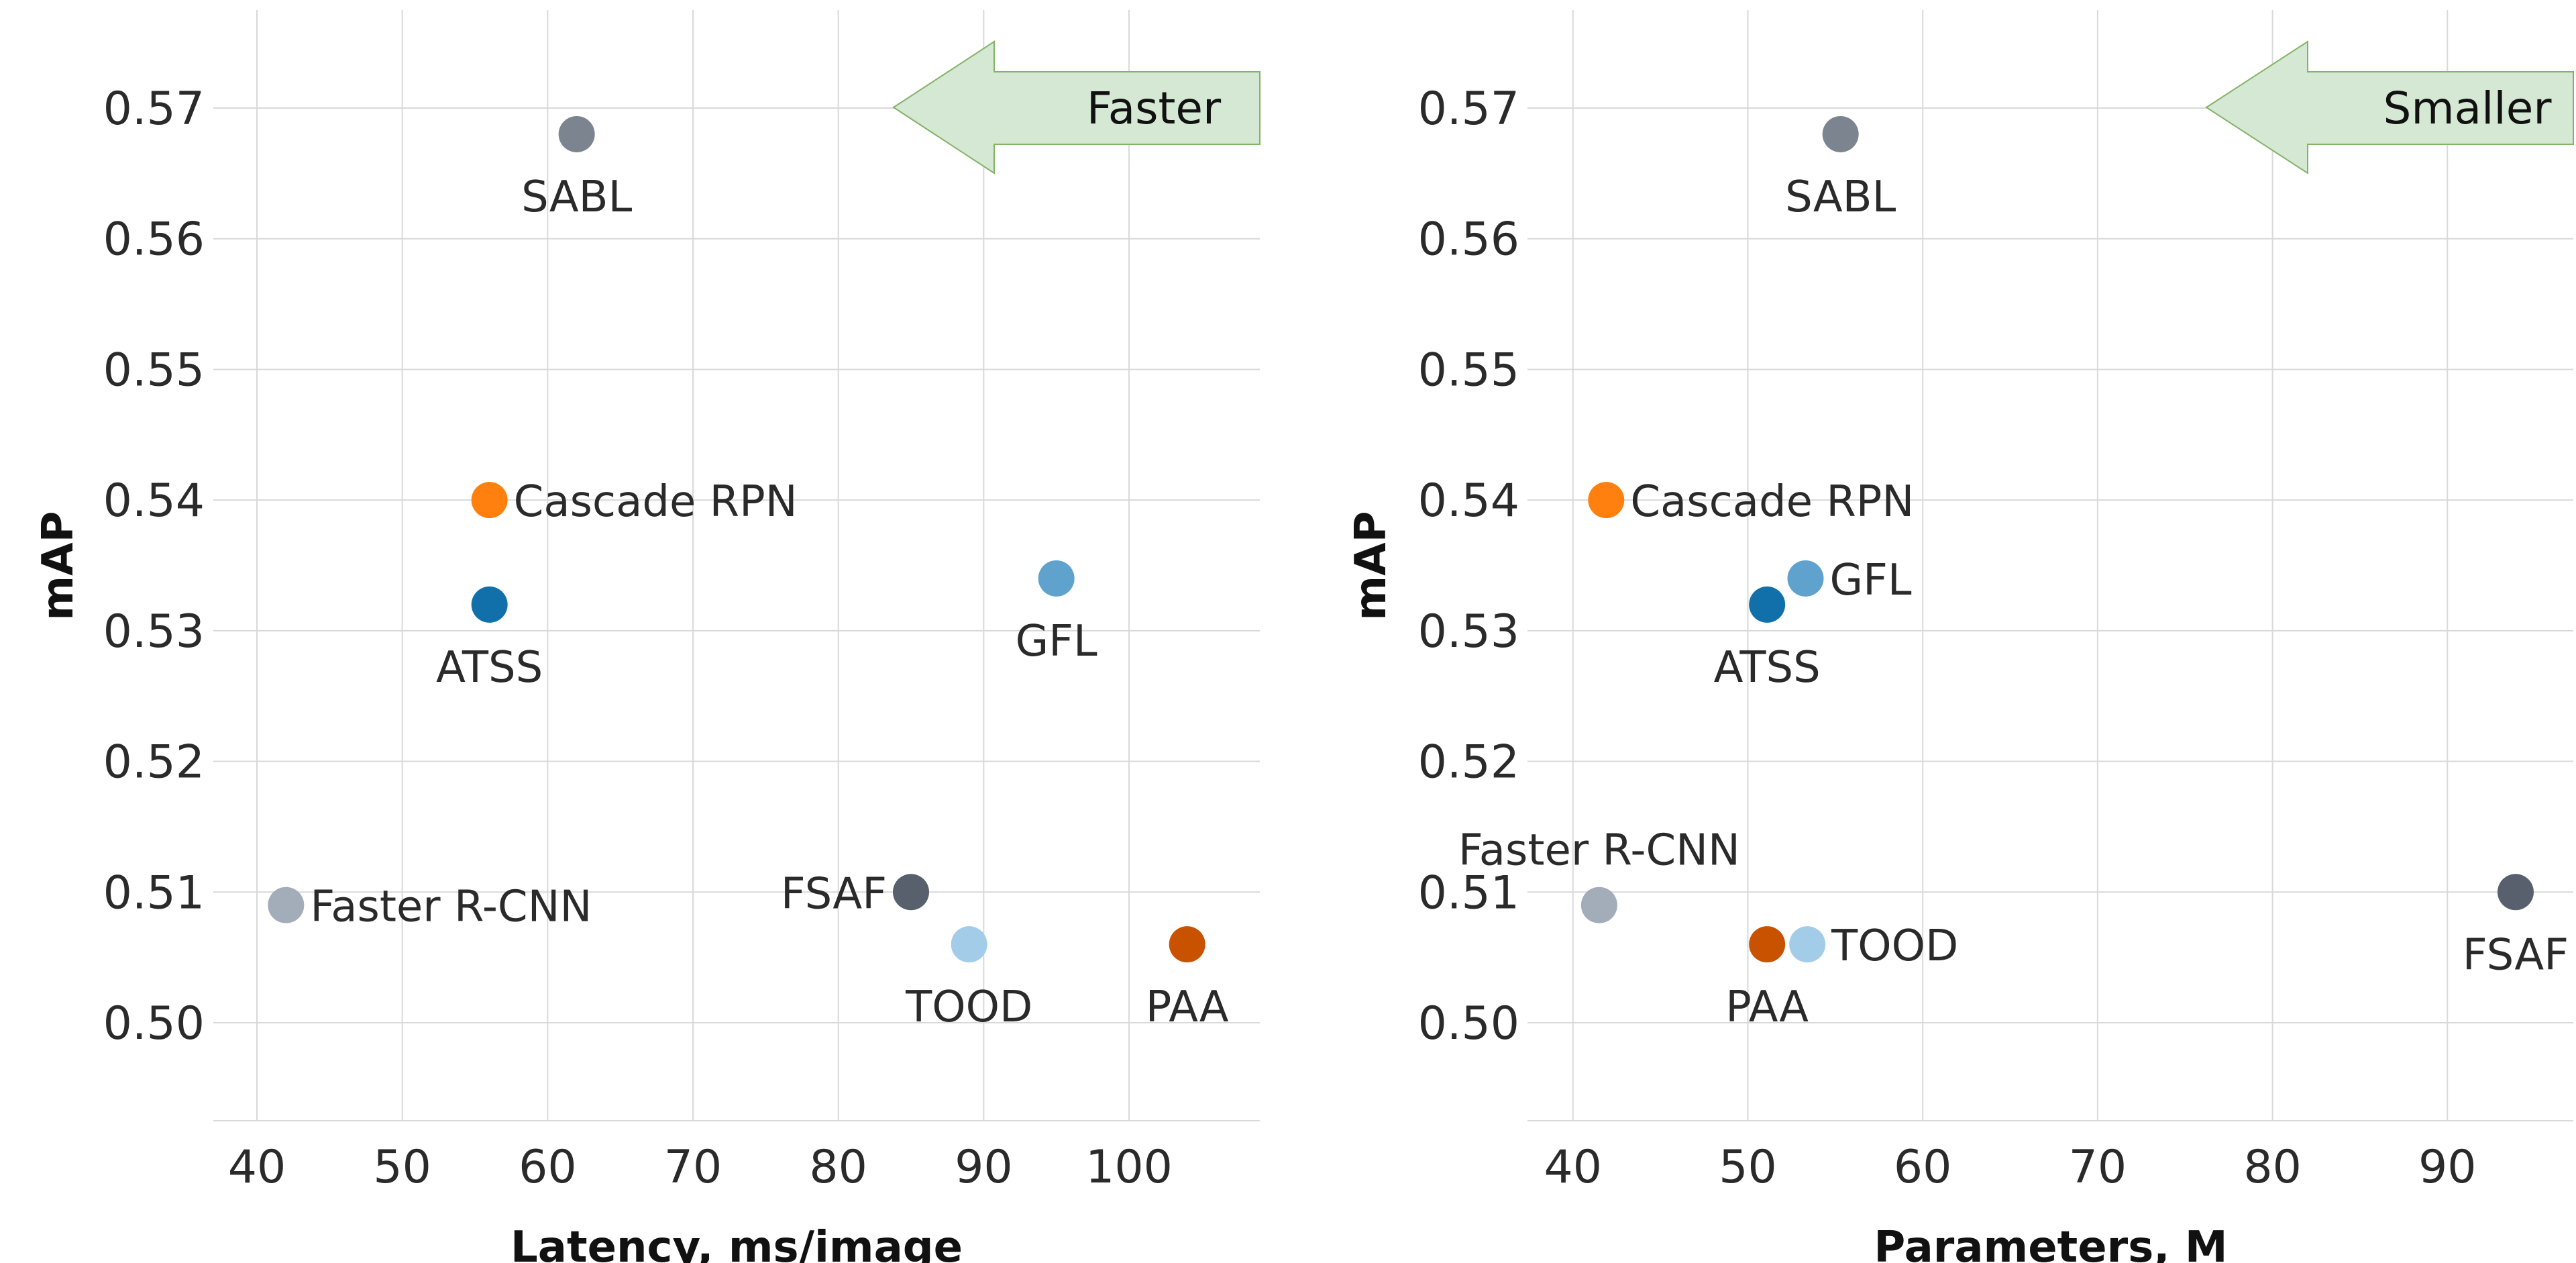 The image size is (2576, 1263). Describe the element at coordinates (1129, 1168) in the screenshot. I see `x-tick-label: 100` at that location.